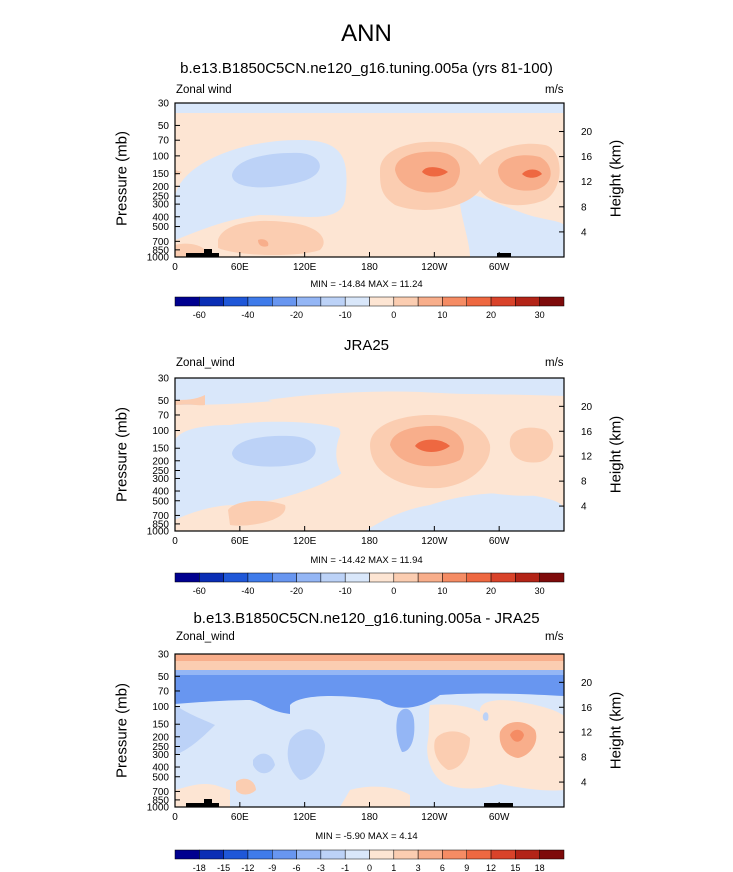  What do you see at coordinates (515, 867) in the screenshot?
I see `colorbar-label: 15` at bounding box center [515, 867].